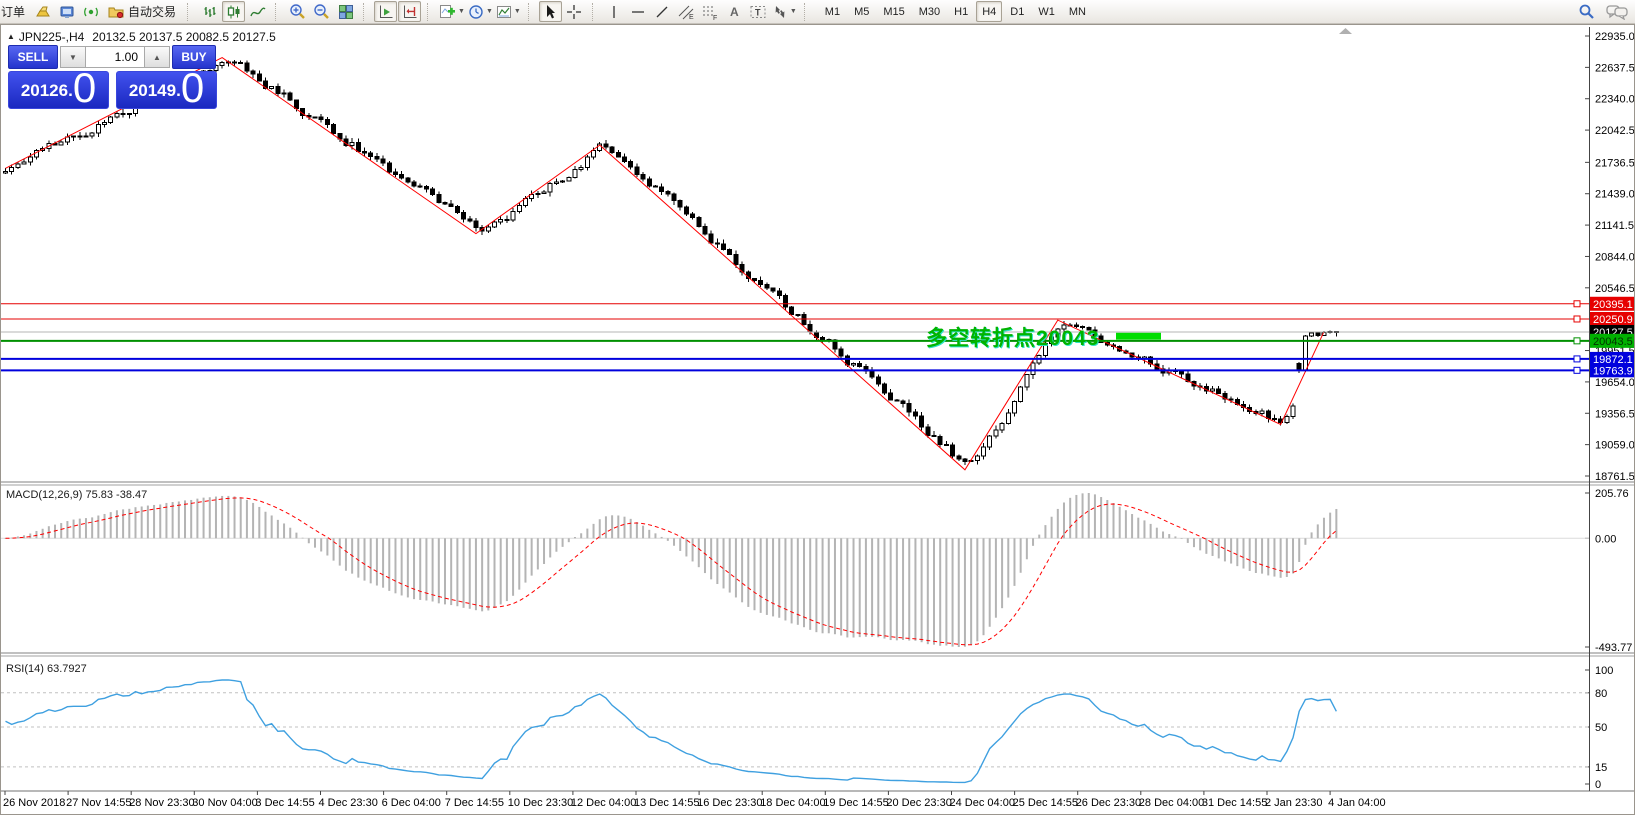  What do you see at coordinates (1617, 11) in the screenshot?
I see `chat-icon` at bounding box center [1617, 11].